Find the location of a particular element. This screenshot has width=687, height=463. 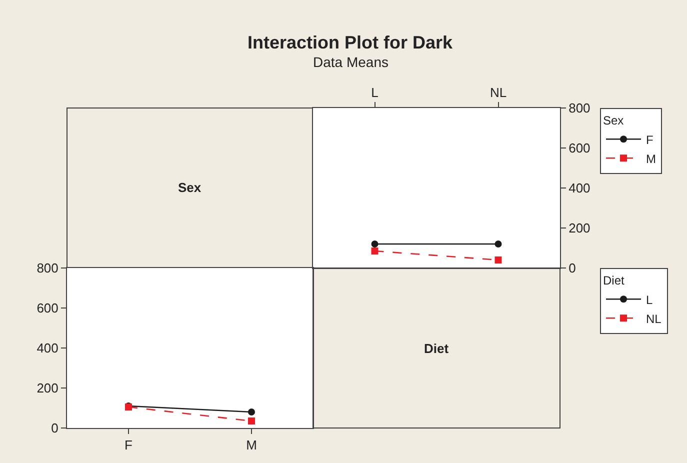

legend-label: NL is located at coordinates (654, 319).